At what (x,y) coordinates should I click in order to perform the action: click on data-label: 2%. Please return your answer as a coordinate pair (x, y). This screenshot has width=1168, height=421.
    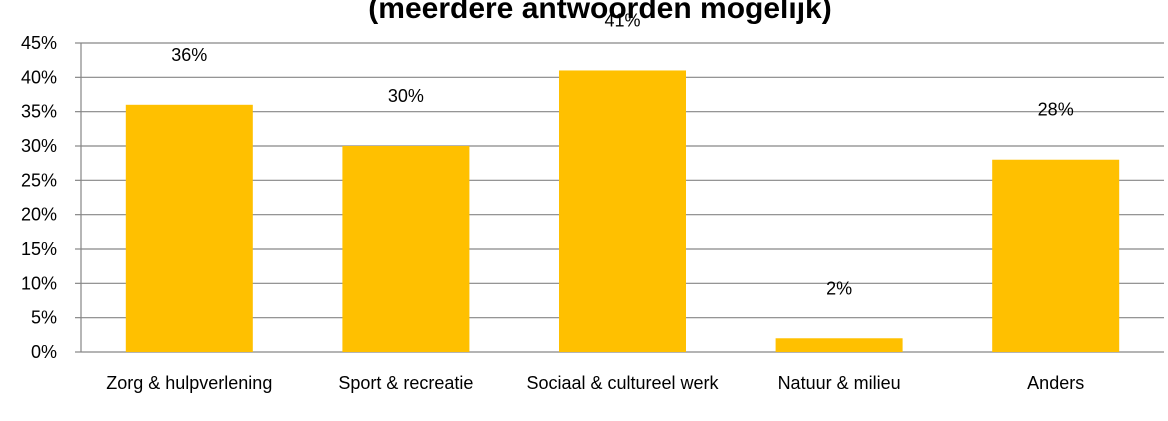
    Looking at the image, I should click on (839, 288).